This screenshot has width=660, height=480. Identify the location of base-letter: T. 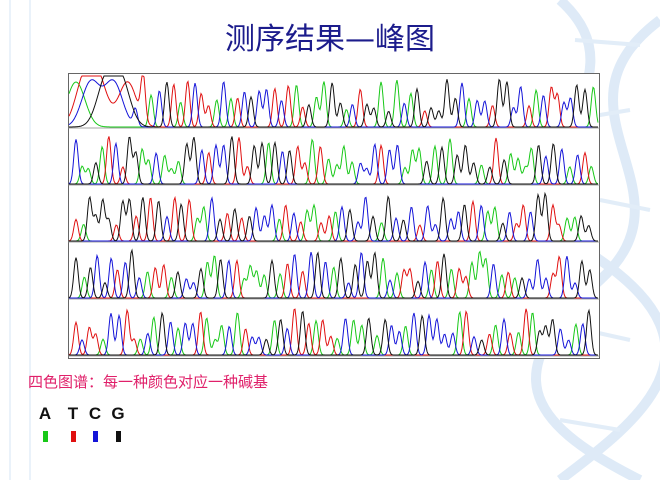
(73, 413).